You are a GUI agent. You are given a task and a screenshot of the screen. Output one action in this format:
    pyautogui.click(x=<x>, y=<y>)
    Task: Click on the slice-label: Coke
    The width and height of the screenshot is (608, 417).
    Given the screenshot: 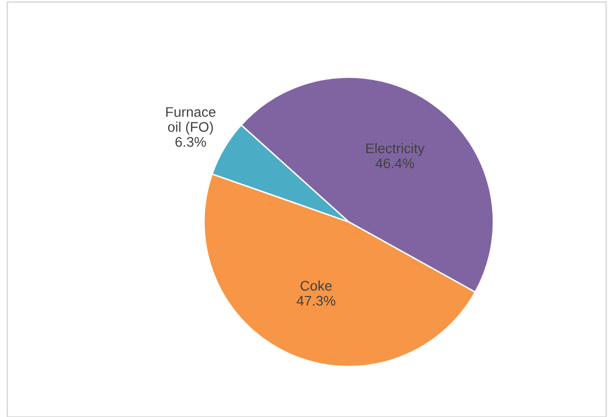 What is the action you would take?
    pyautogui.click(x=316, y=285)
    